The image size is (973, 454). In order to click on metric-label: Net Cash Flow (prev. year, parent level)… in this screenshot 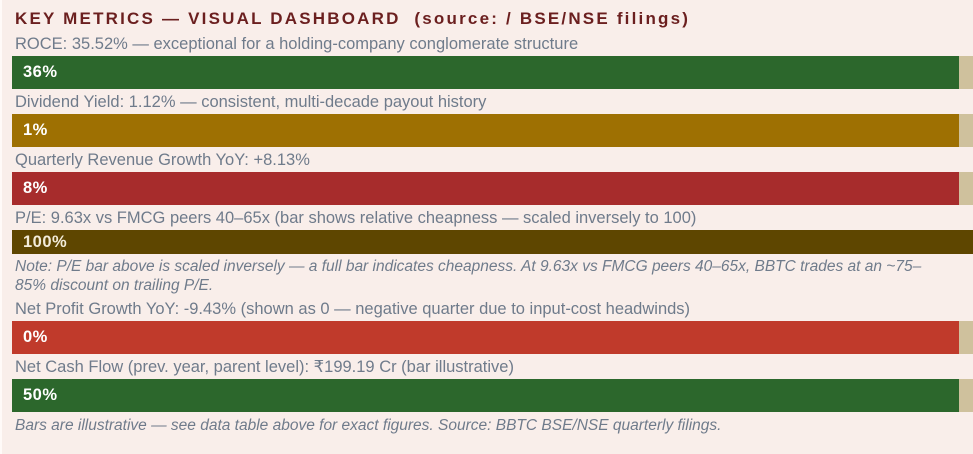, I will do `click(264, 367)`.